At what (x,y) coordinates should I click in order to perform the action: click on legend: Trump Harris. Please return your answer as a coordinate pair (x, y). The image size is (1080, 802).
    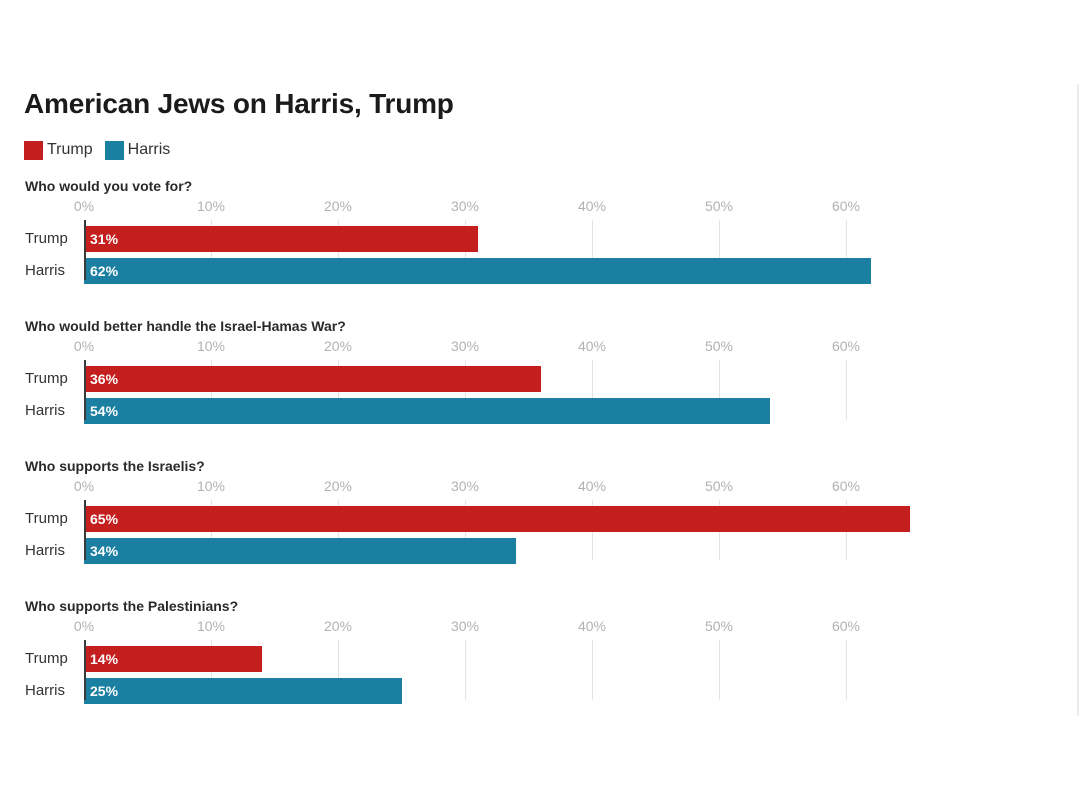
    Looking at the image, I should click on (103, 150).